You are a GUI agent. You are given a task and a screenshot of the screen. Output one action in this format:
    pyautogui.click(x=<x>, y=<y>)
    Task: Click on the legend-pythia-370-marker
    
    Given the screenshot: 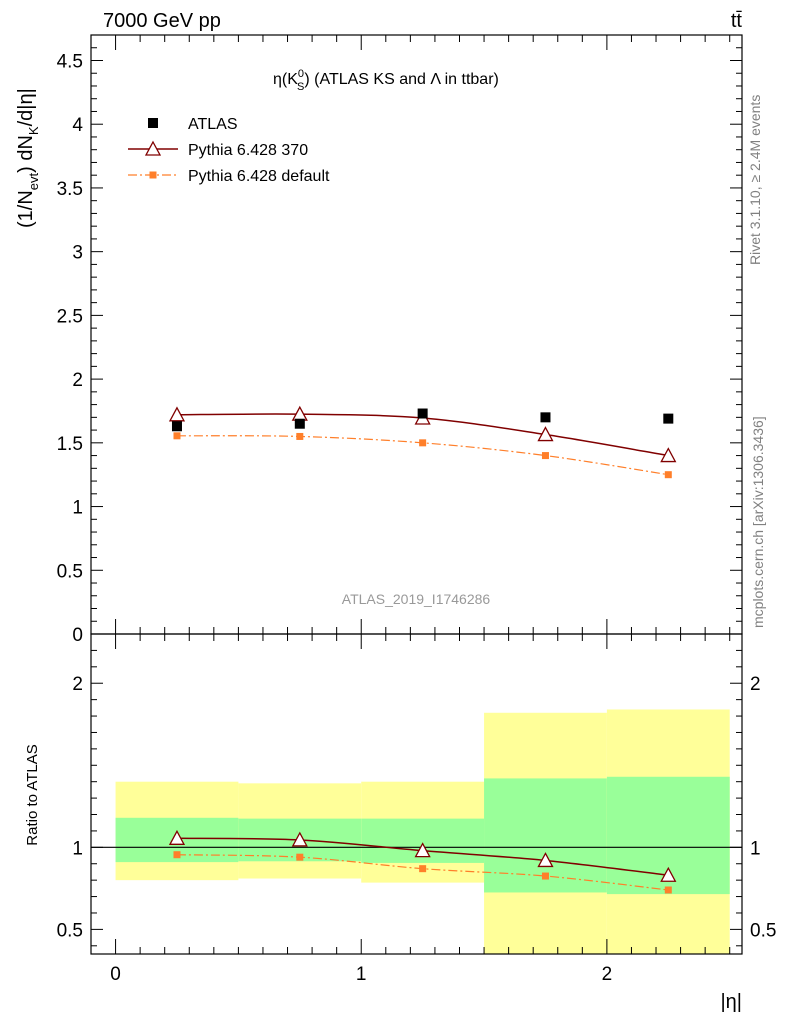 What is the action you would take?
    pyautogui.click(x=153, y=148)
    